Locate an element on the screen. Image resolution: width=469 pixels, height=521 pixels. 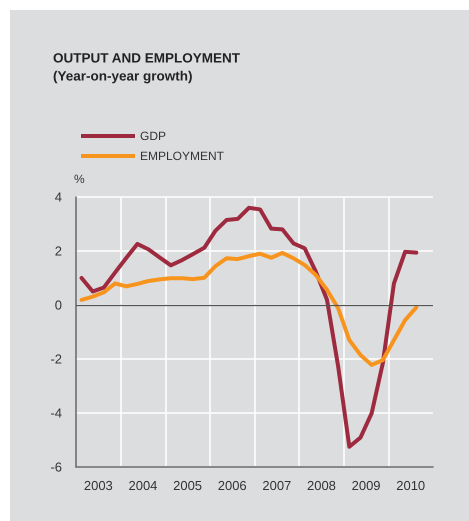
x-tick-label: 2004 is located at coordinates (143, 485).